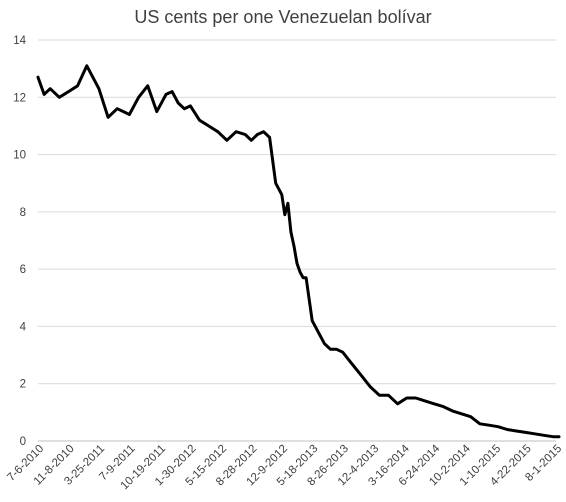 This screenshot has height=502, width=566. I want to click on y-tick-label: 0, so click(23, 442).